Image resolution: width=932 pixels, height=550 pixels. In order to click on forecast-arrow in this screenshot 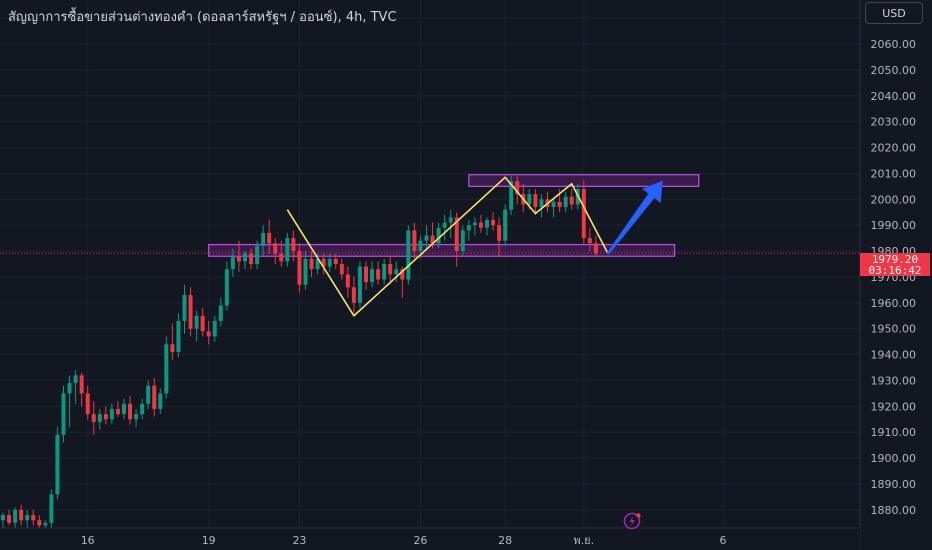, I will do `click(634, 217)`.